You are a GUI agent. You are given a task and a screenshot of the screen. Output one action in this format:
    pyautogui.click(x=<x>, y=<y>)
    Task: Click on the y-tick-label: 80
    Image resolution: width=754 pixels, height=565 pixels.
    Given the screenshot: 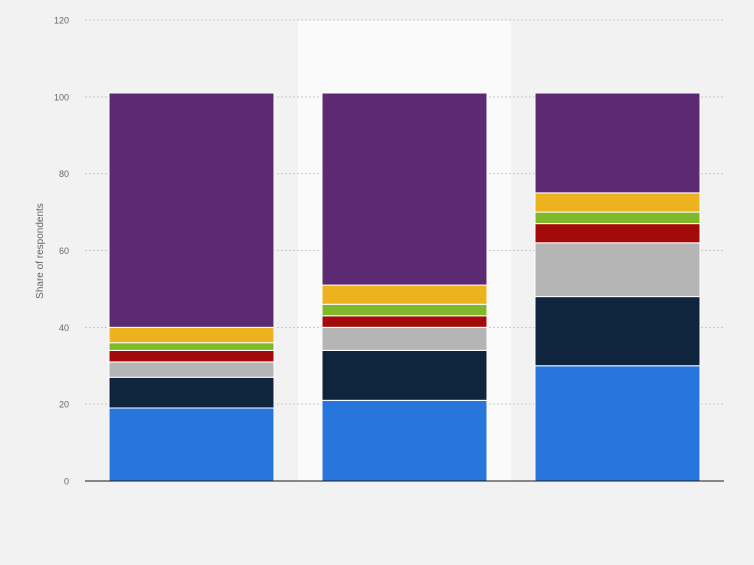 What is the action you would take?
    pyautogui.click(x=64, y=174)
    